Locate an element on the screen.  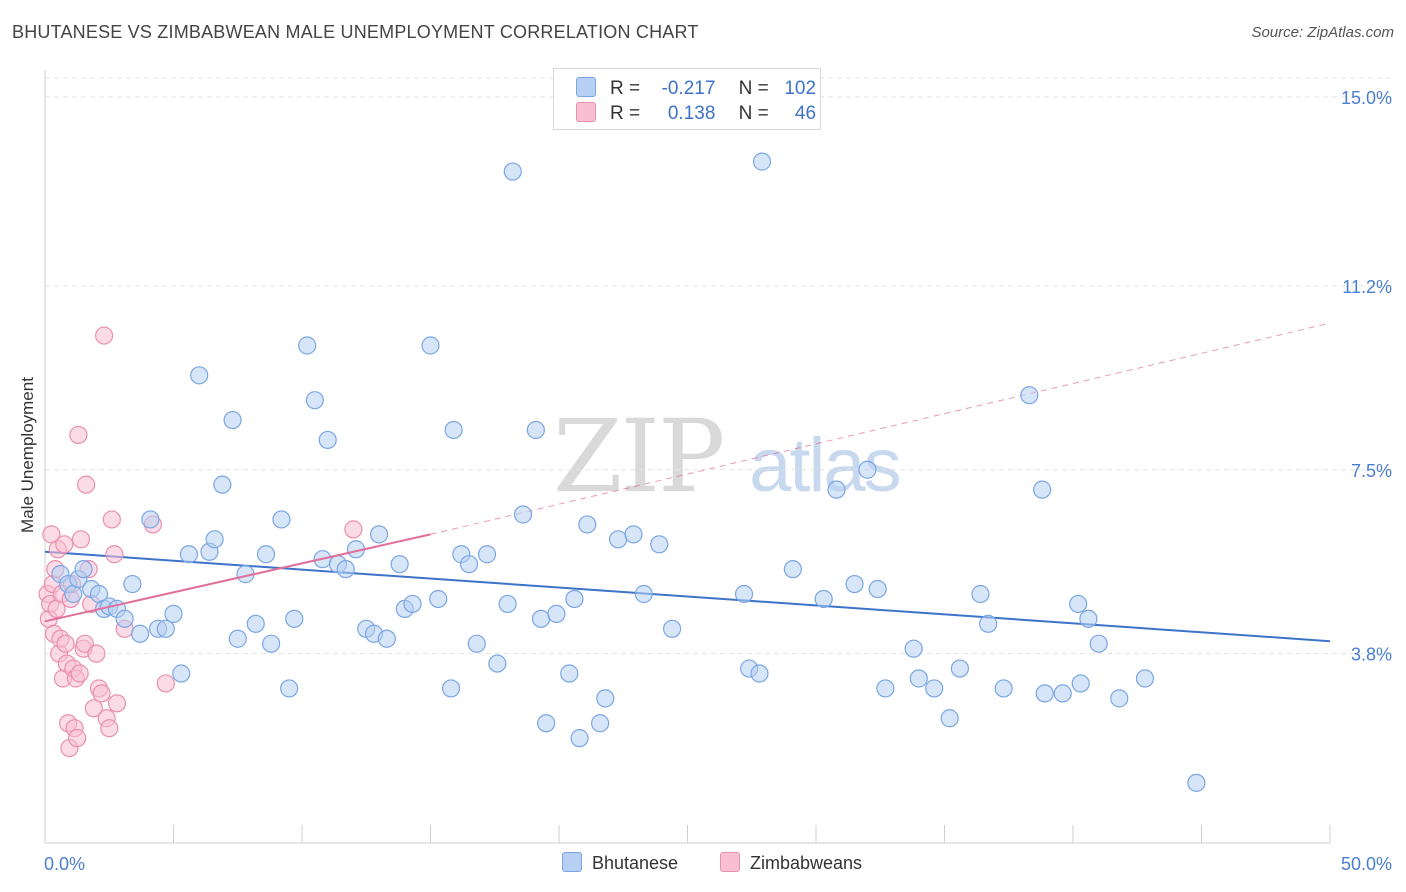
watermark: ZIP atlas is located at coordinates (727, 456).